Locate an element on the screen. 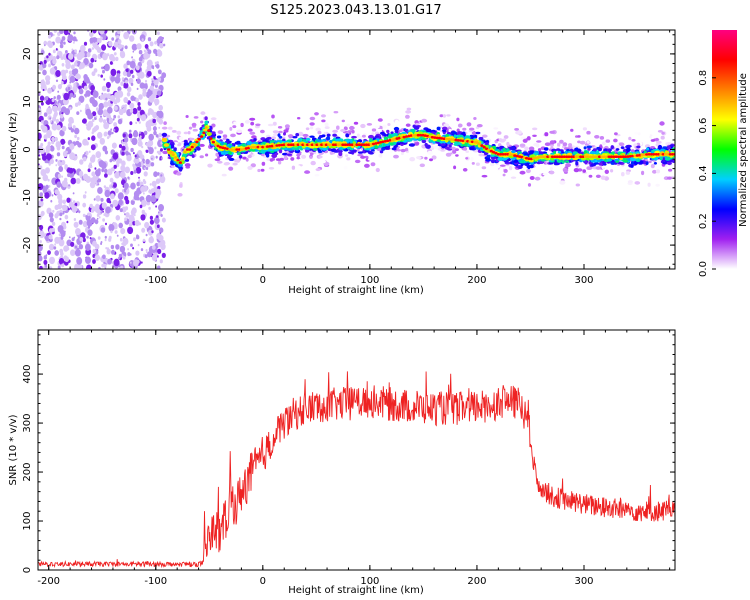  colorbar-ticks: 0.0 0.2 0.4 0.6 0.8 is located at coordinates (707, 173).